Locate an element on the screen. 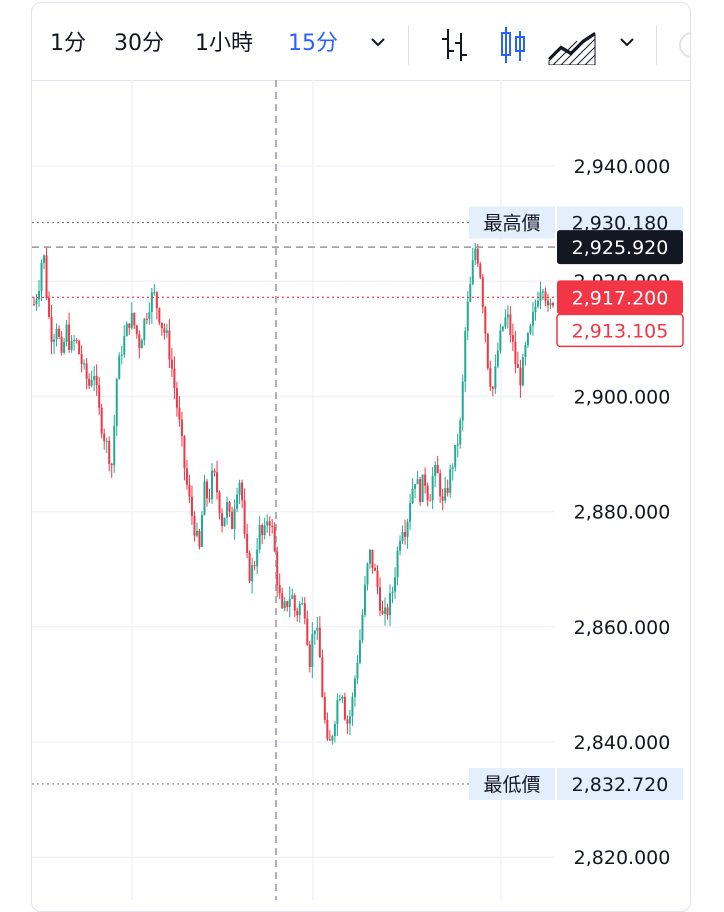  settings-circle-icon is located at coordinates (684, 45).